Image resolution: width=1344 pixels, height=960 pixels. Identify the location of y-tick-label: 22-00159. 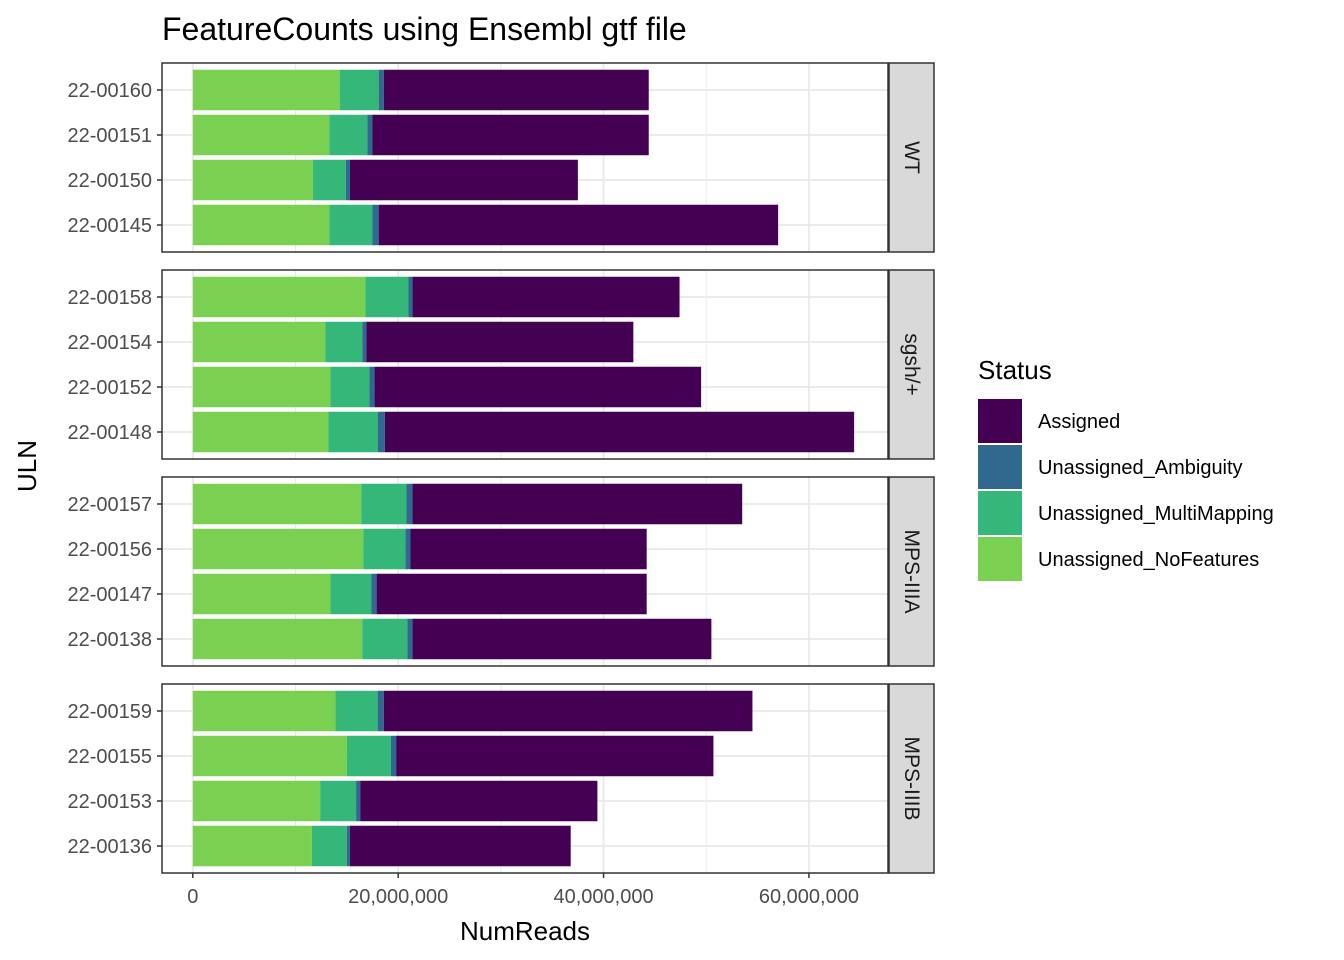
(109, 712).